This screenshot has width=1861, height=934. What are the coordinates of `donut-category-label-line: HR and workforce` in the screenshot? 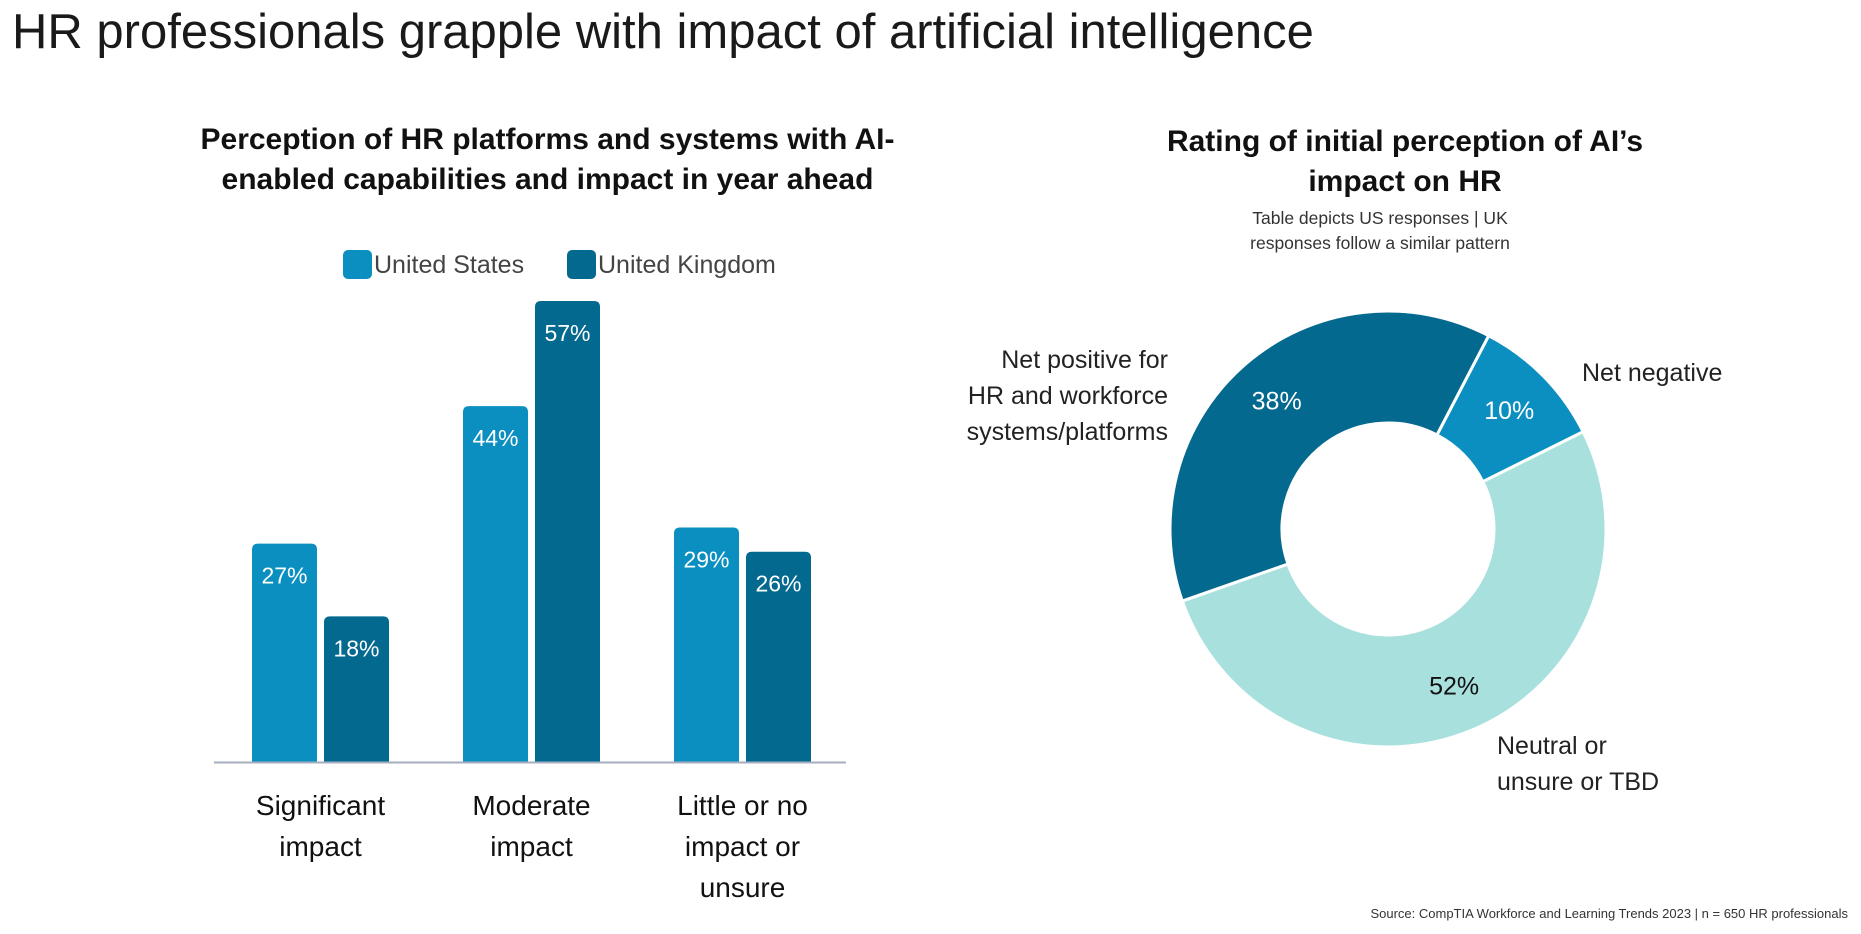 It's located at (1068, 396).